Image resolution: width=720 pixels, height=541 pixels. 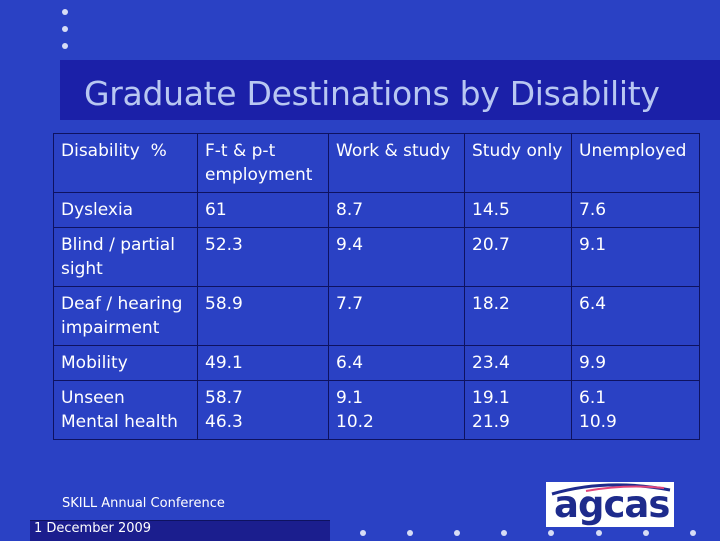 I want to click on row-label: Mobility, so click(x=125, y=363).